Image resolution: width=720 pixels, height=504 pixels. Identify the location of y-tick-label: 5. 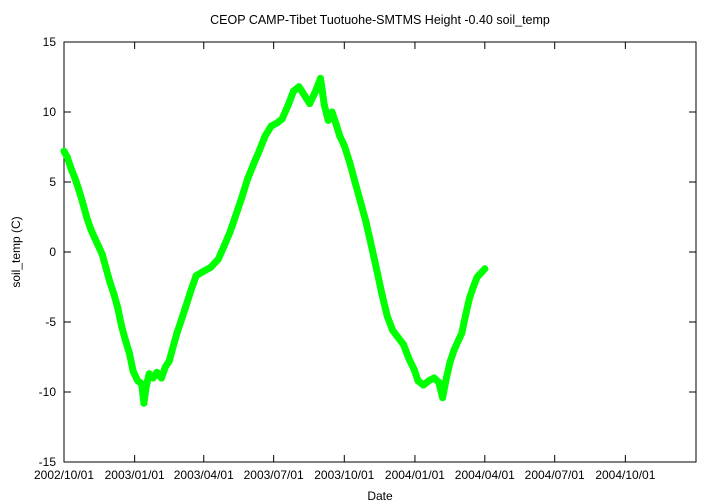
(52, 182).